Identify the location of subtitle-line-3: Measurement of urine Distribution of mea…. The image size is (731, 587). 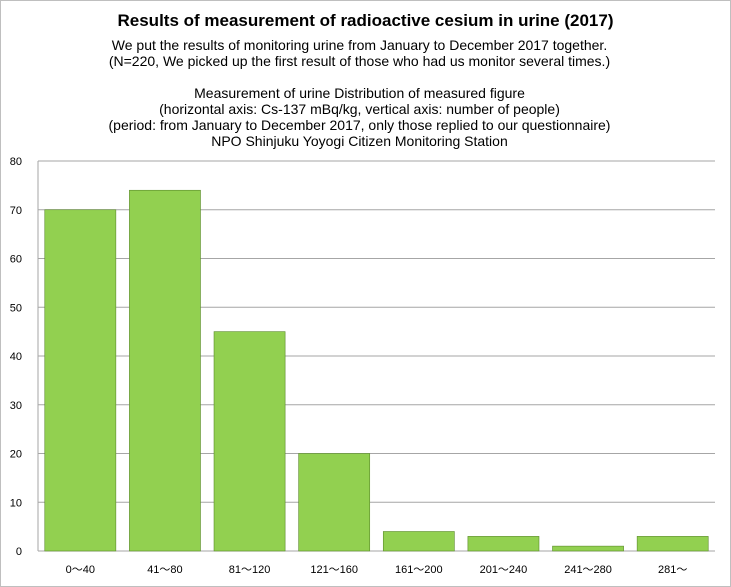
(359, 93).